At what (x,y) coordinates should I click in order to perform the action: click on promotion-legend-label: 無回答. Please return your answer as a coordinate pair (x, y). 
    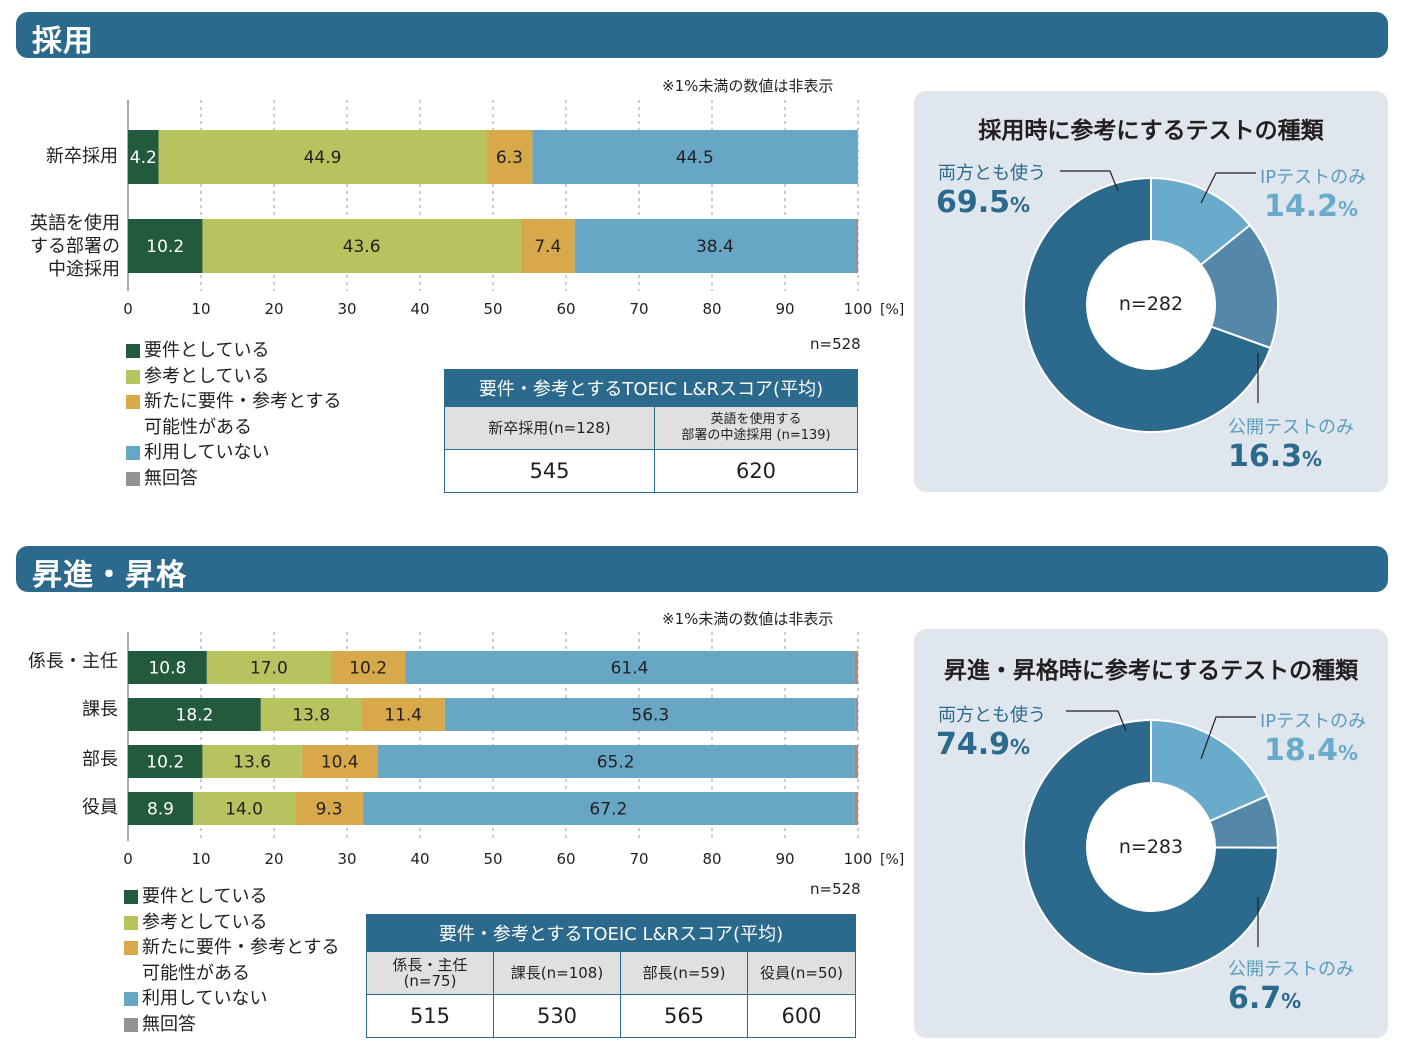
    Looking at the image, I should click on (169, 1024).